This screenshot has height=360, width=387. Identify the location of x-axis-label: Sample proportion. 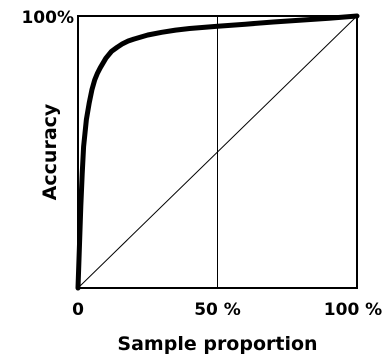
(217, 344).